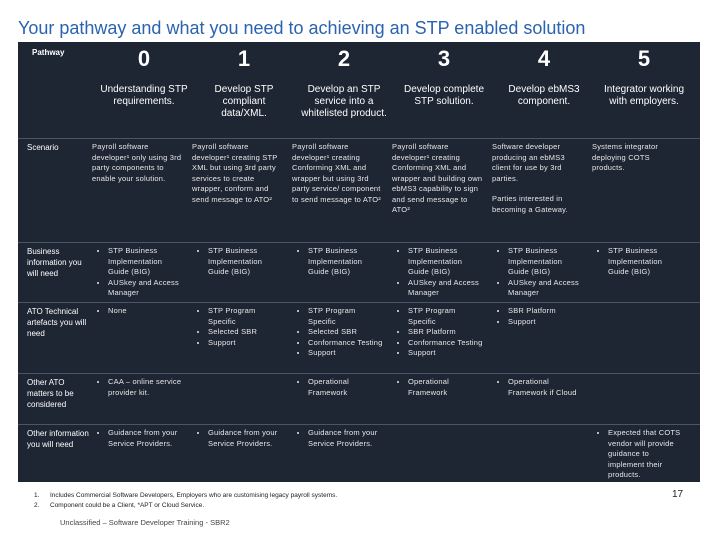 The width and height of the screenshot is (720, 540). I want to click on bullet-item: Operational Framework, so click(346, 387).